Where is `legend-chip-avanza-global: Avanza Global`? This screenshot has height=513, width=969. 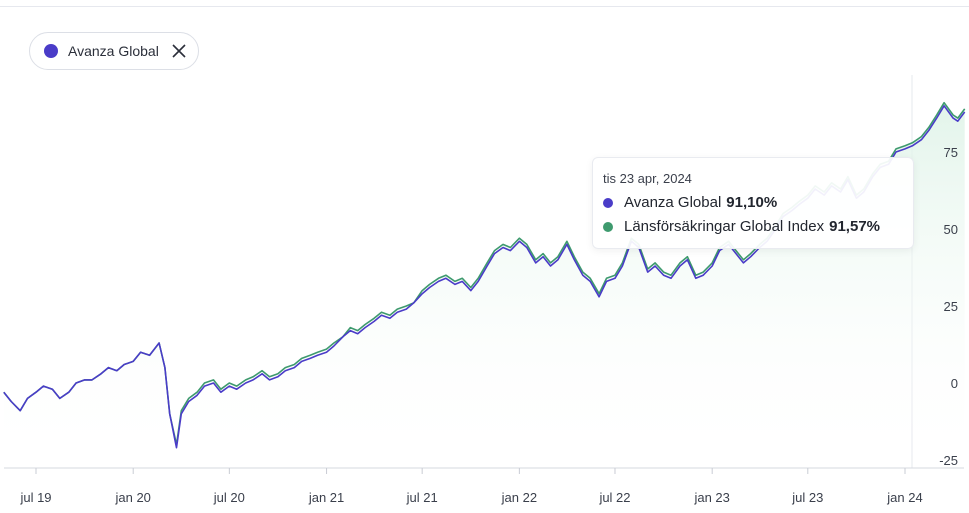 legend-chip-avanza-global: Avanza Global is located at coordinates (114, 51).